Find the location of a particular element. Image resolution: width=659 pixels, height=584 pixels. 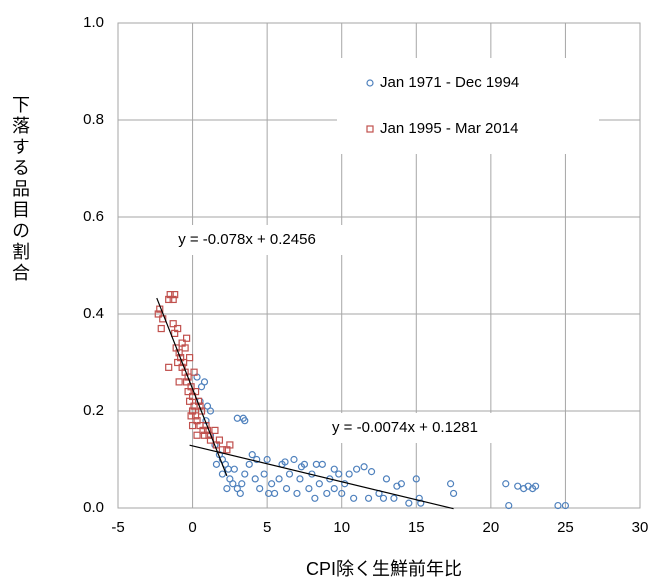

x-tick-label: 25 is located at coordinates (565, 527).